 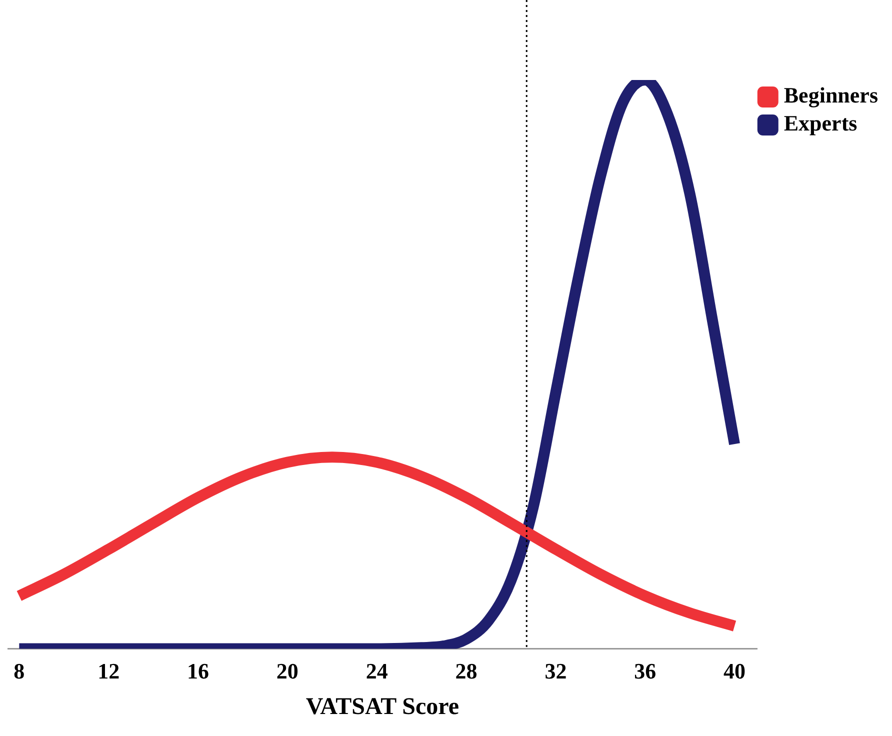 What do you see at coordinates (645, 671) in the screenshot?
I see `x-tick-label: 36` at bounding box center [645, 671].